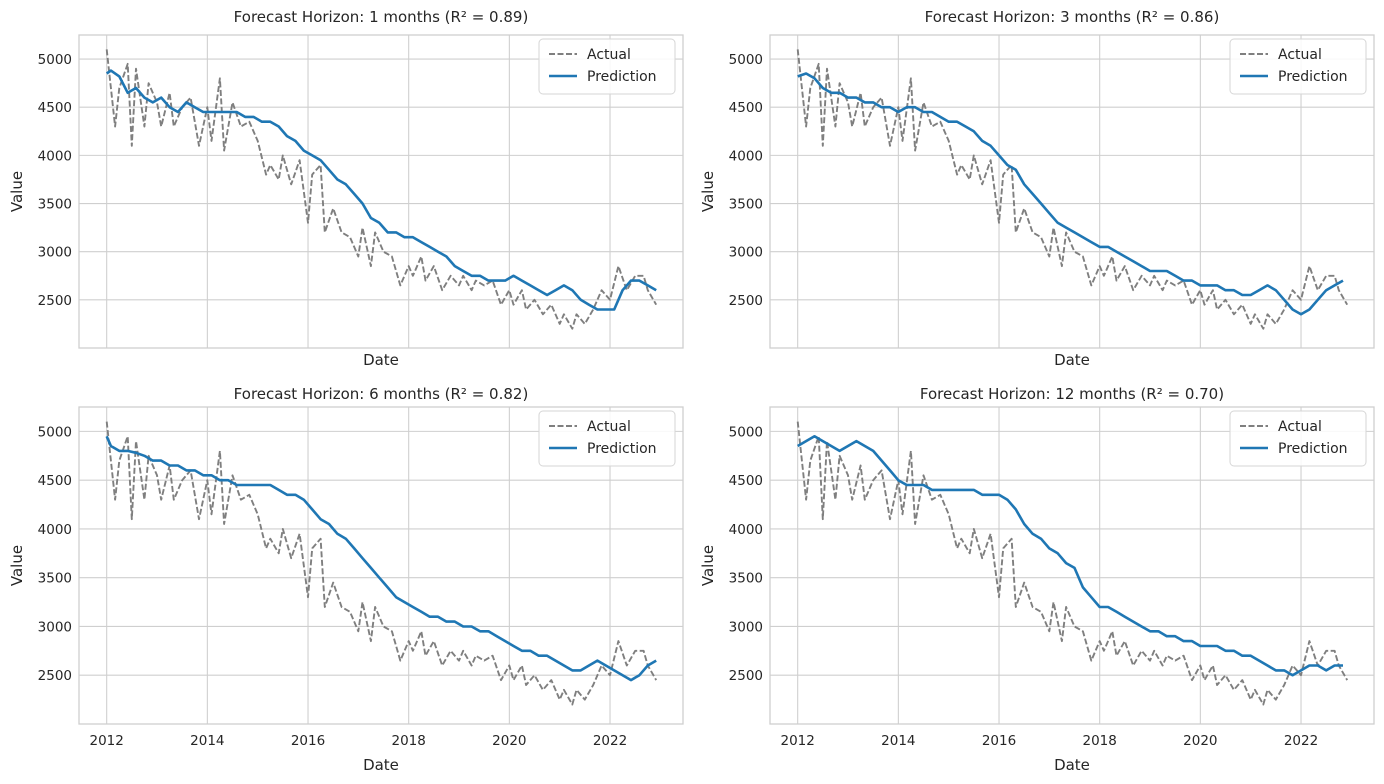 This screenshot has width=1384, height=784. What do you see at coordinates (381, 394) in the screenshot?
I see `chart-title: Forecast Horizon: 6 months (R² = 0.82)` at bounding box center [381, 394].